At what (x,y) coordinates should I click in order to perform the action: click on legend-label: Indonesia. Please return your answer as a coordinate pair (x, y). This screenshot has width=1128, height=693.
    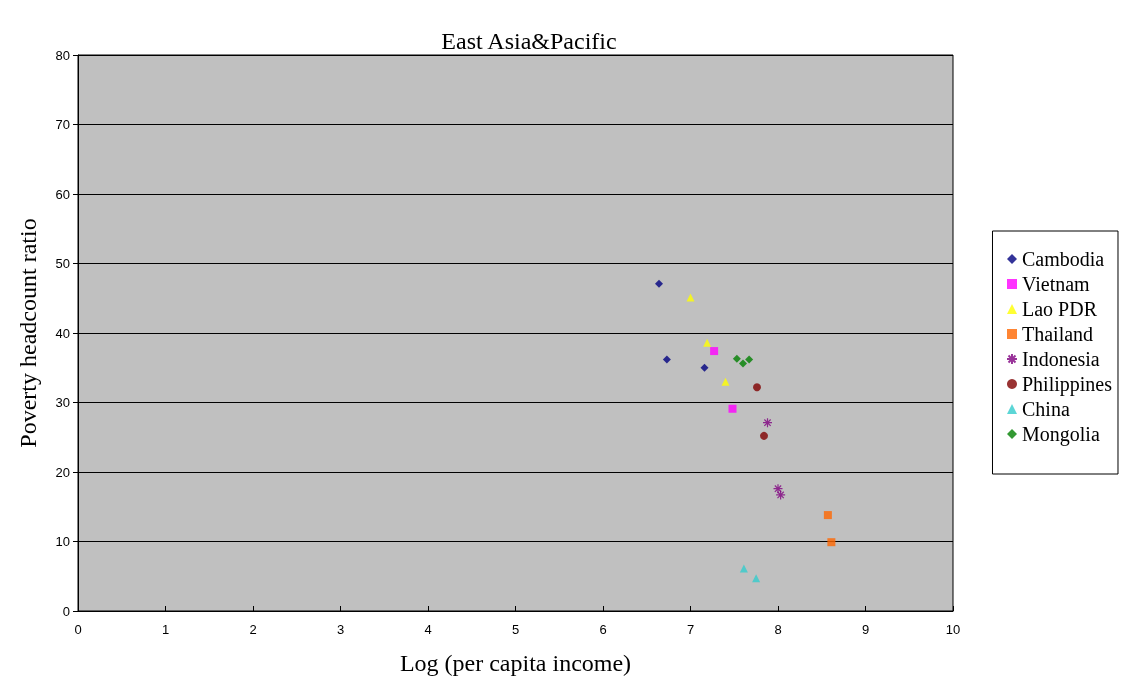
    Looking at the image, I should click on (1060, 359).